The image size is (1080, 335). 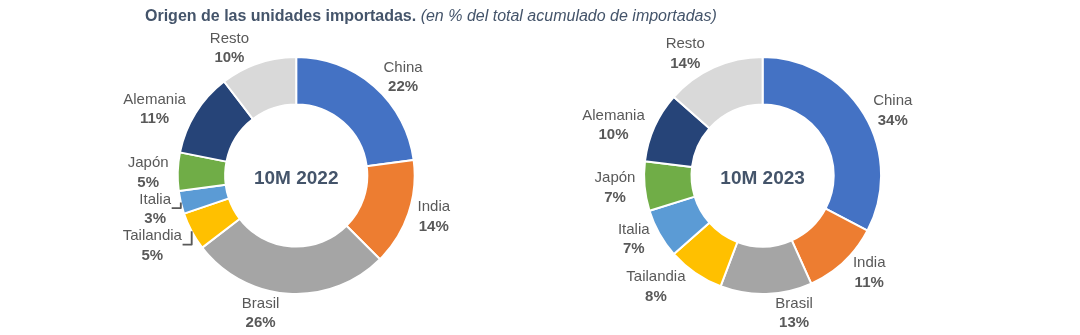 What do you see at coordinates (296, 178) in the screenshot?
I see `text: 10M 2022` at bounding box center [296, 178].